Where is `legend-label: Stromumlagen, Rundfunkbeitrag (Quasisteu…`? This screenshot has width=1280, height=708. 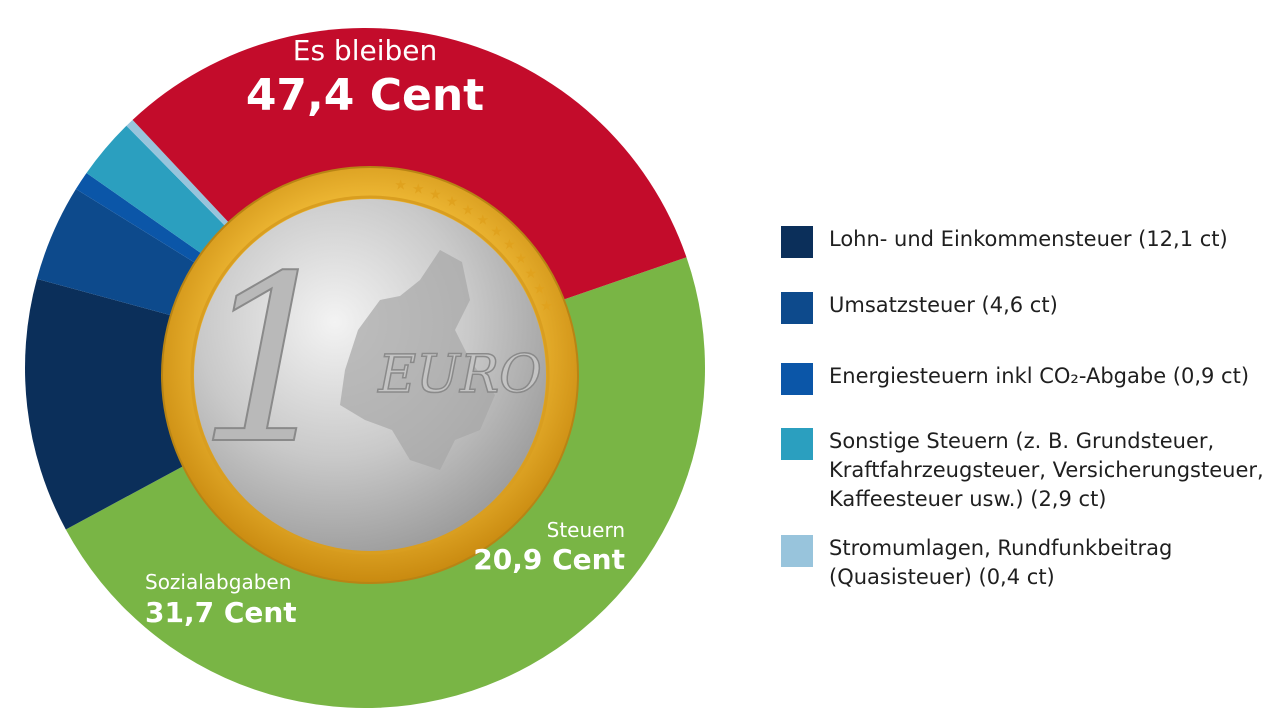
legend-label: Stromumlagen, Rundfunkbeitrag (Quasisteu… is located at coordinates (1001, 562).